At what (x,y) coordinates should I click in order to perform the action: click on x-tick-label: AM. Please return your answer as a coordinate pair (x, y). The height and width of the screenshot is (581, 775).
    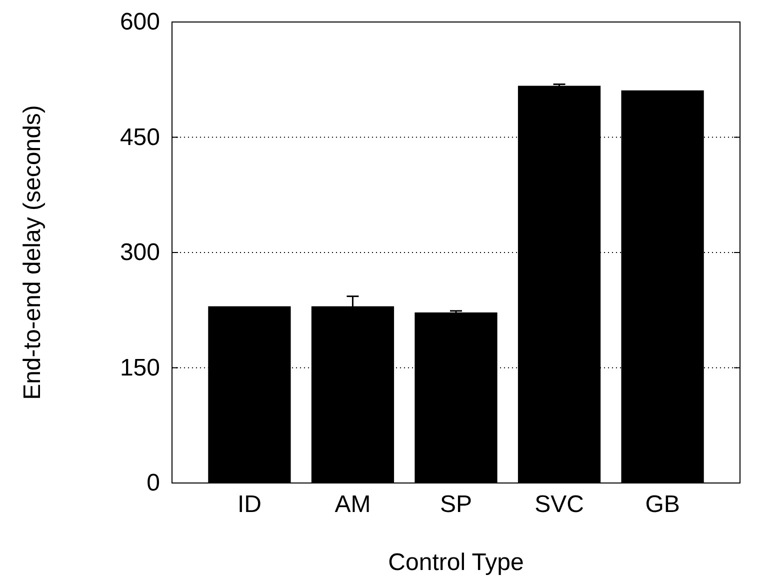
    Looking at the image, I should click on (352, 504).